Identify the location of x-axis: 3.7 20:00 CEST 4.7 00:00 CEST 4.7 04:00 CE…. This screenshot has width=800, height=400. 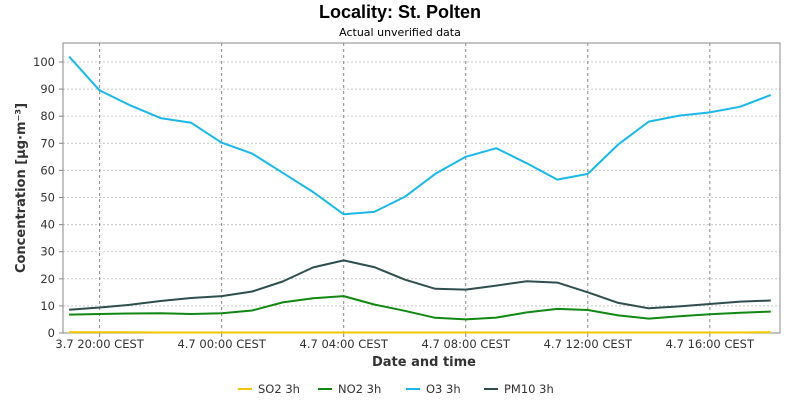
(405, 342).